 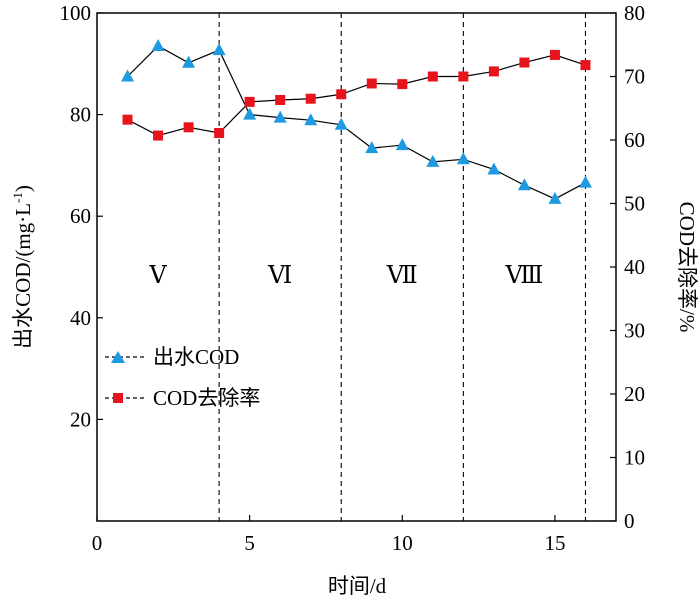 What do you see at coordinates (157, 276) in the screenshot?
I see `stage-label: Ⅴ` at bounding box center [157, 276].